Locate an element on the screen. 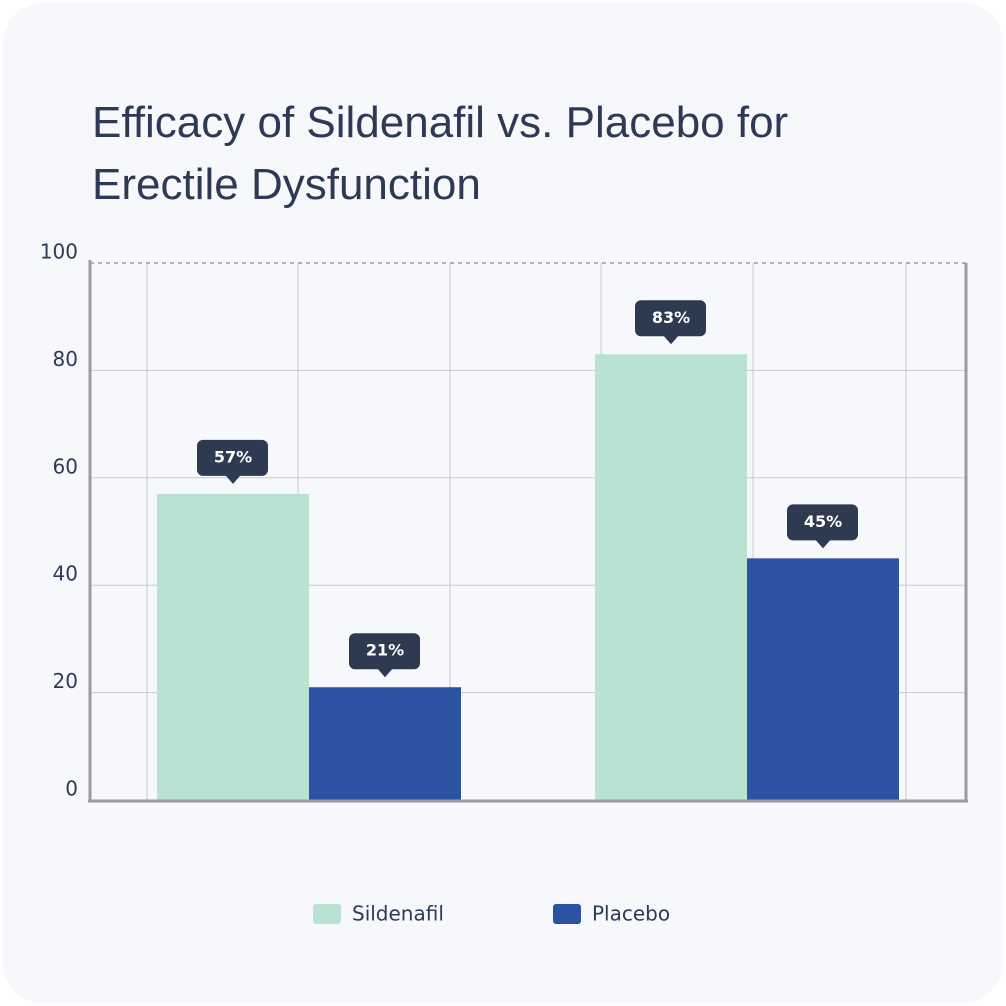 This screenshot has height=1006, width=1006. value-label: 21% is located at coordinates (385, 650).